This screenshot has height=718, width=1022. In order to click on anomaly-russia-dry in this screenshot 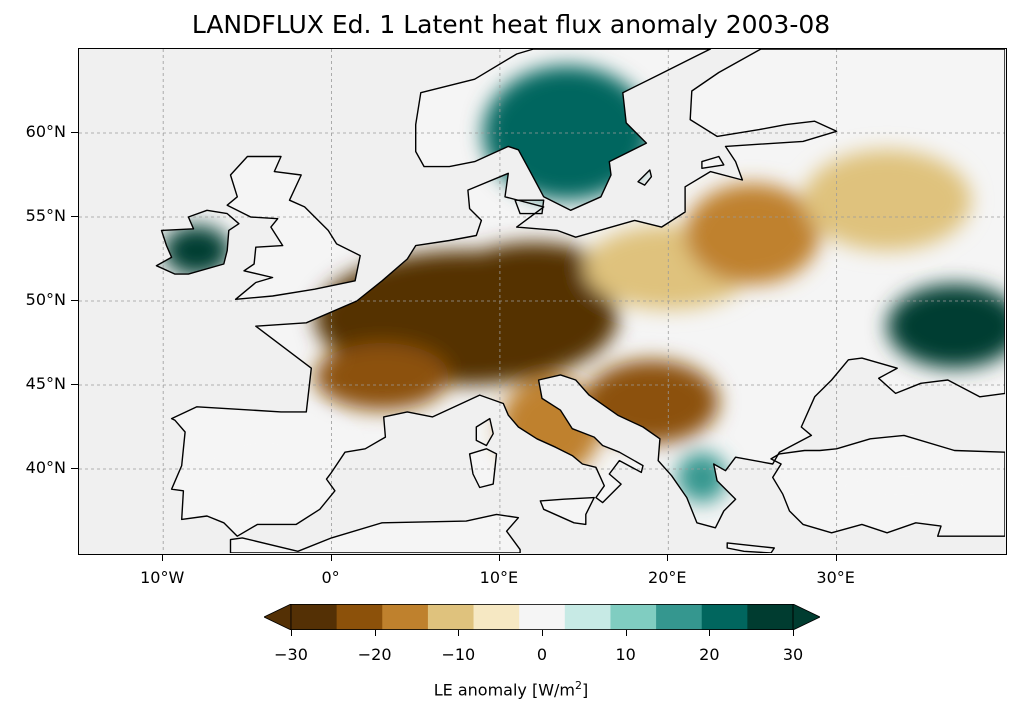, I will do `click(887, 200)`.